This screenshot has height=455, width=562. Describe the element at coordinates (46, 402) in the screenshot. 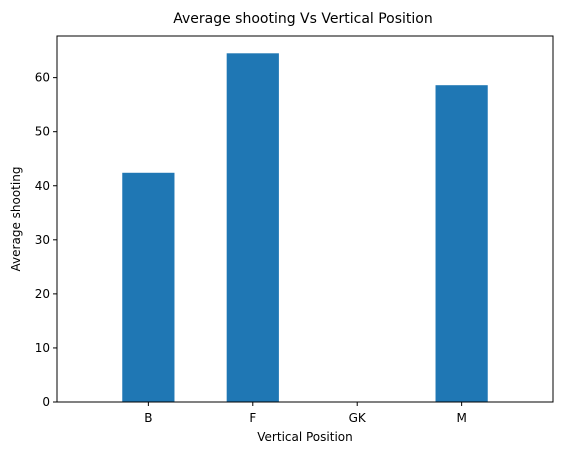

I see `y-tick-label: 0` at that location.